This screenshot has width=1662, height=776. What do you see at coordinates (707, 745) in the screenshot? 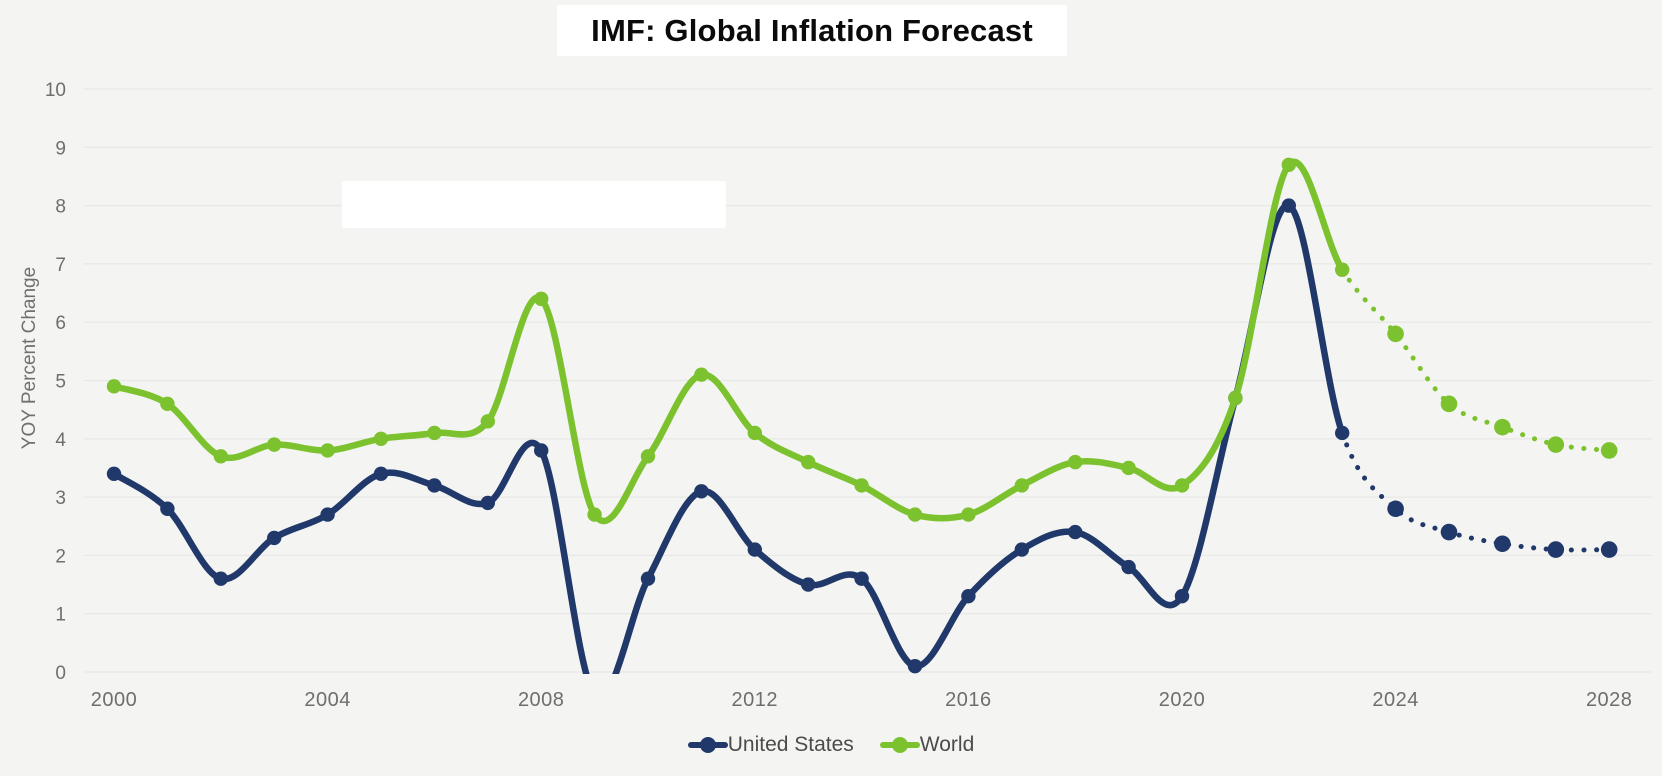
I see `united-states-legend-marker-icon` at bounding box center [707, 745].